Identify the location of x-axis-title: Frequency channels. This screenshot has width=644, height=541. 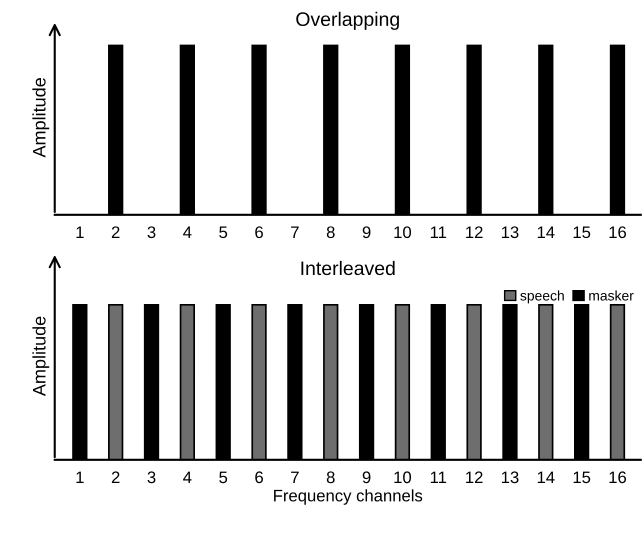
(348, 497).